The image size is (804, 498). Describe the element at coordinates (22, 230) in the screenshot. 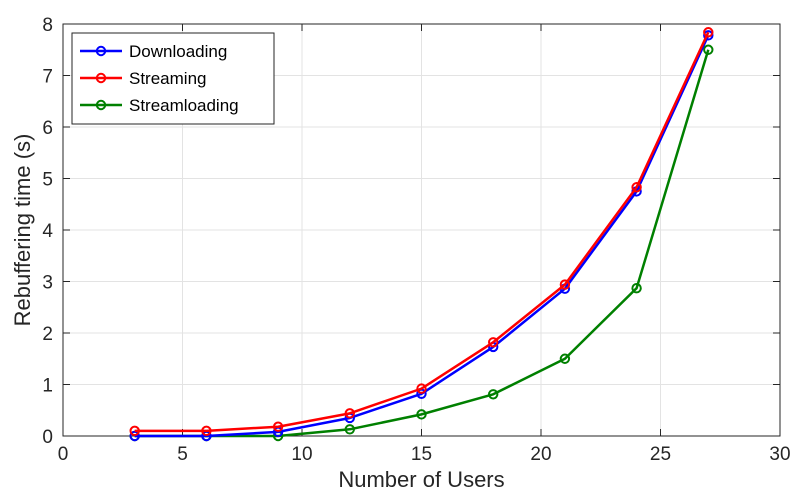

I see `y-axis-label: Rebuffering time (s)` at that location.